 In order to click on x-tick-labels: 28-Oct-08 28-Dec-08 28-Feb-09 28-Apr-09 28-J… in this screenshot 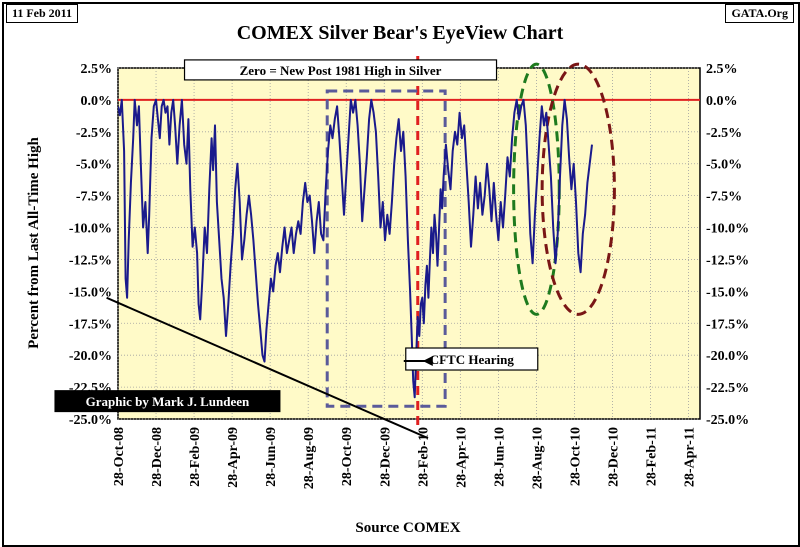, I will do `click(405, 458)`.